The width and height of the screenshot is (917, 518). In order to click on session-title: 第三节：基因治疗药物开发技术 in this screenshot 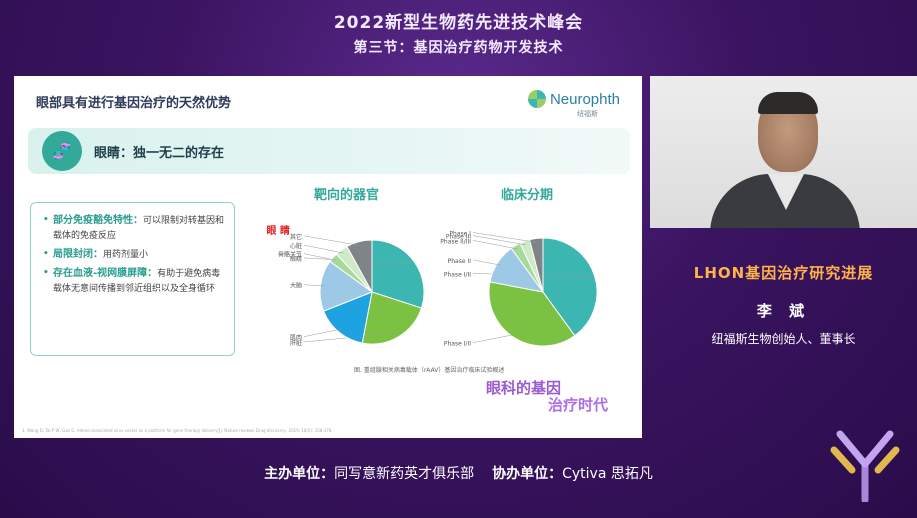, I will do `click(458, 48)`.